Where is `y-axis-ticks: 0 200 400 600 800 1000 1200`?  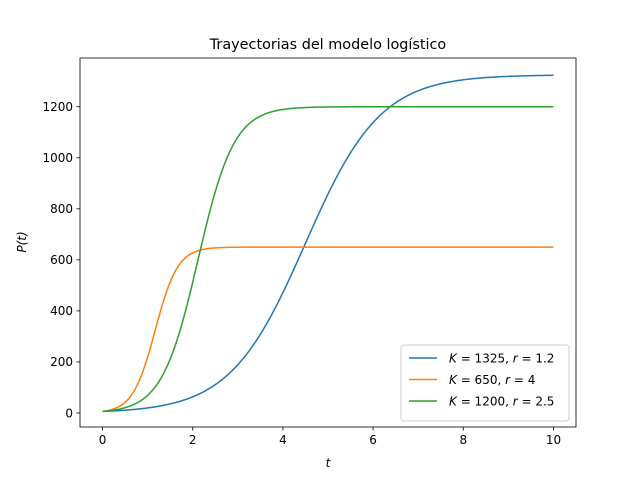
y-axis-ticks: 0 200 400 600 800 1000 1200 is located at coordinates (61, 260).